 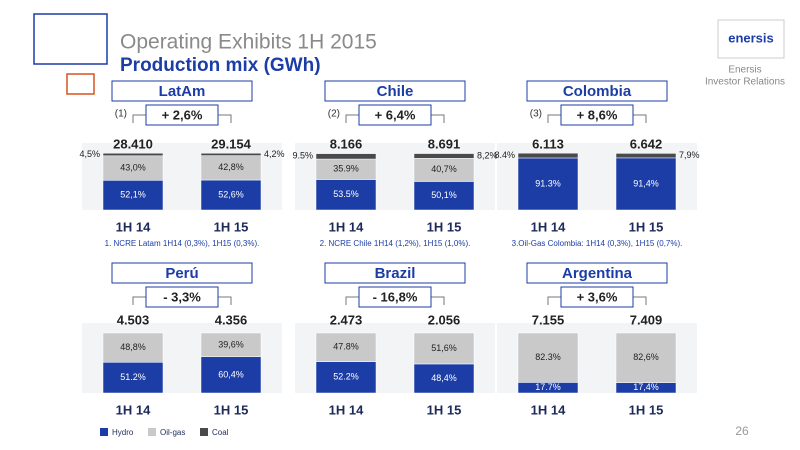 I want to click on company: Enersis, so click(x=744, y=70).